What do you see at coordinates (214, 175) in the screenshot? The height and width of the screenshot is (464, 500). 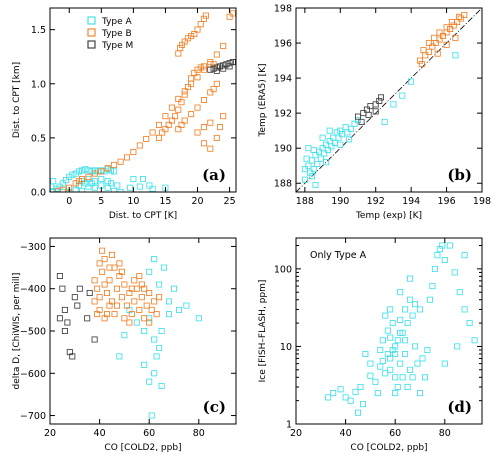 I see `panel-label: (a)` at bounding box center [214, 175].